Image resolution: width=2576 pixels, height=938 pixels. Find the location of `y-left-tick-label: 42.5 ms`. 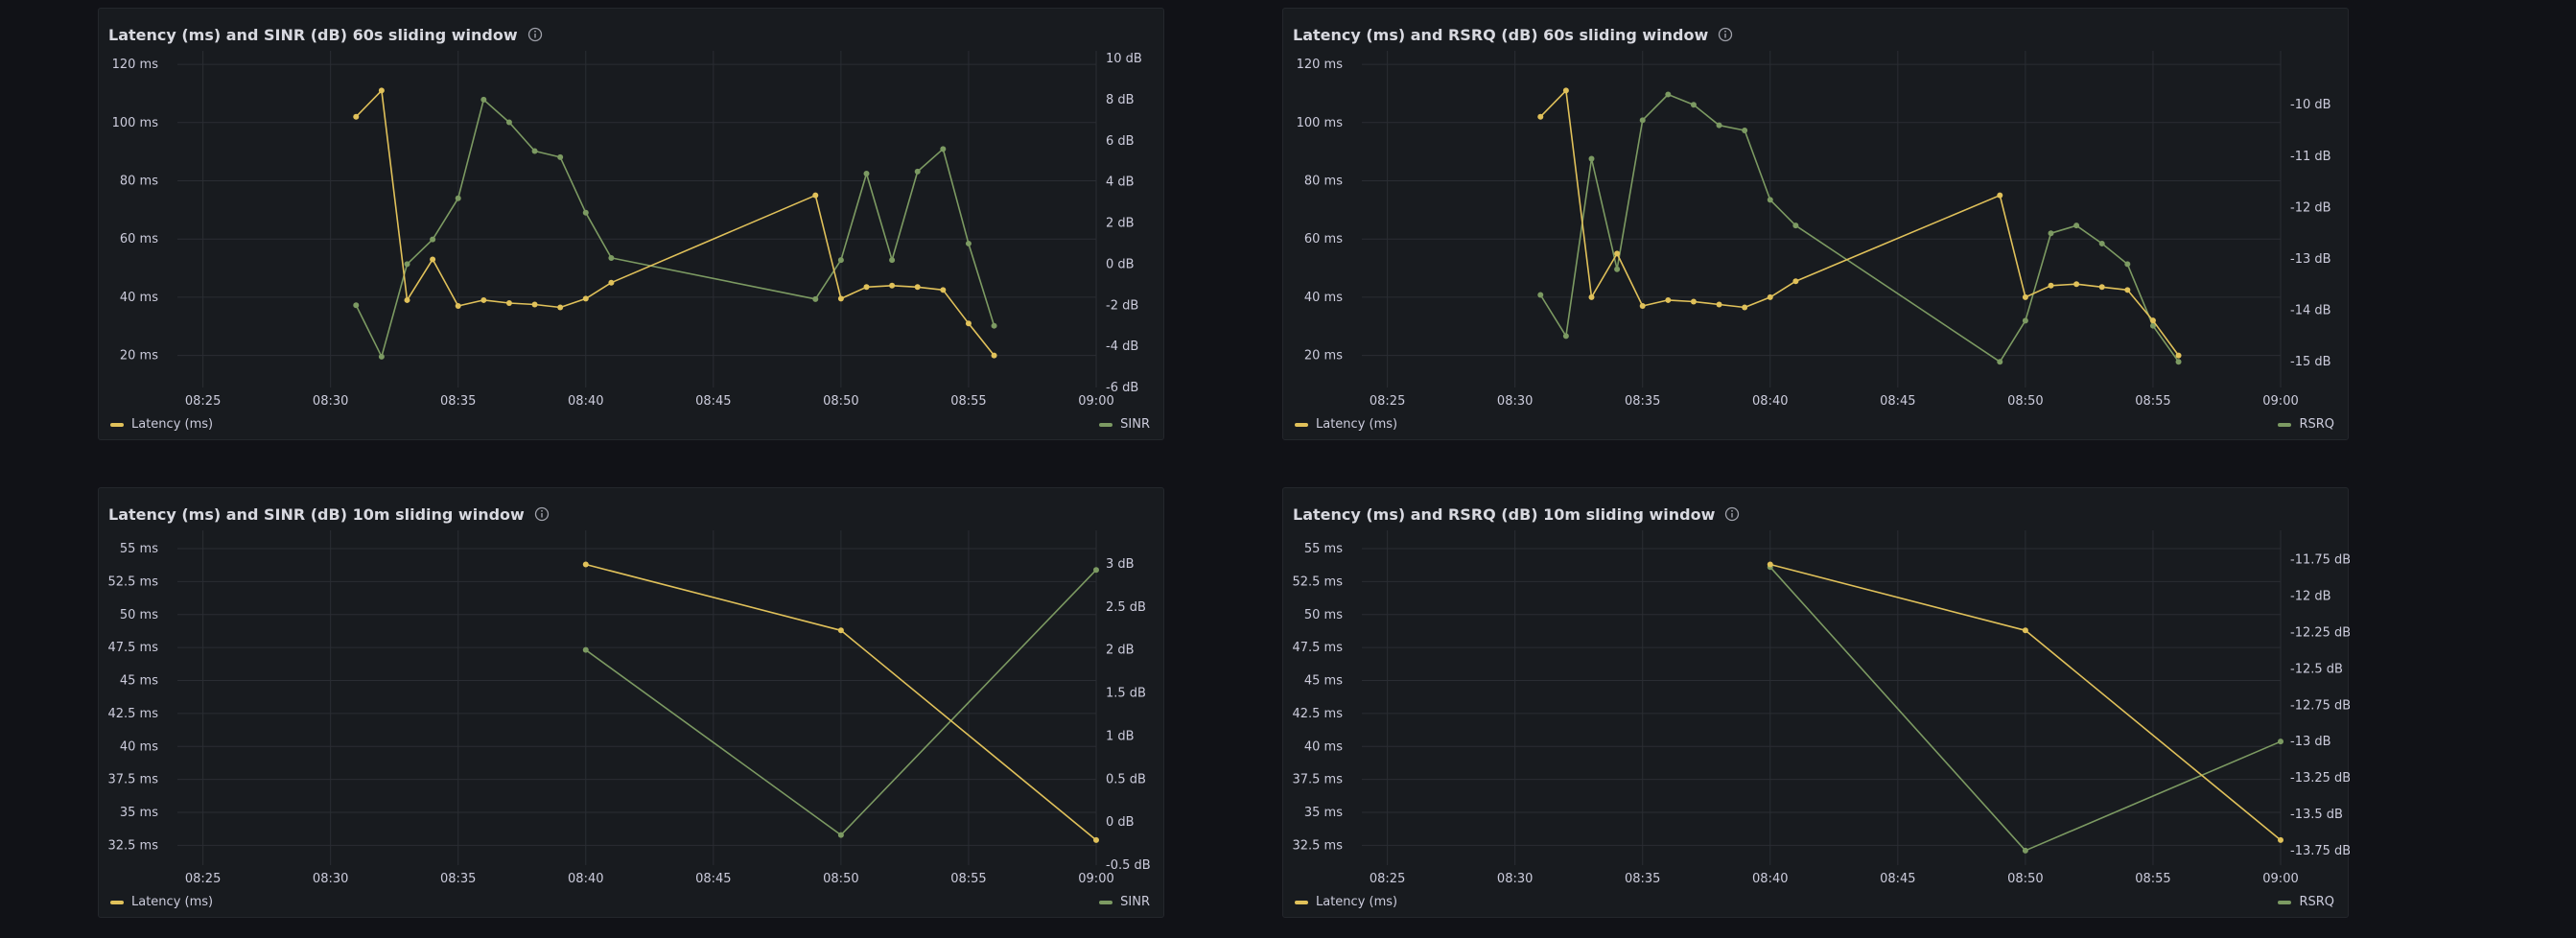

y-left-tick-label: 42.5 ms is located at coordinates (132, 714).